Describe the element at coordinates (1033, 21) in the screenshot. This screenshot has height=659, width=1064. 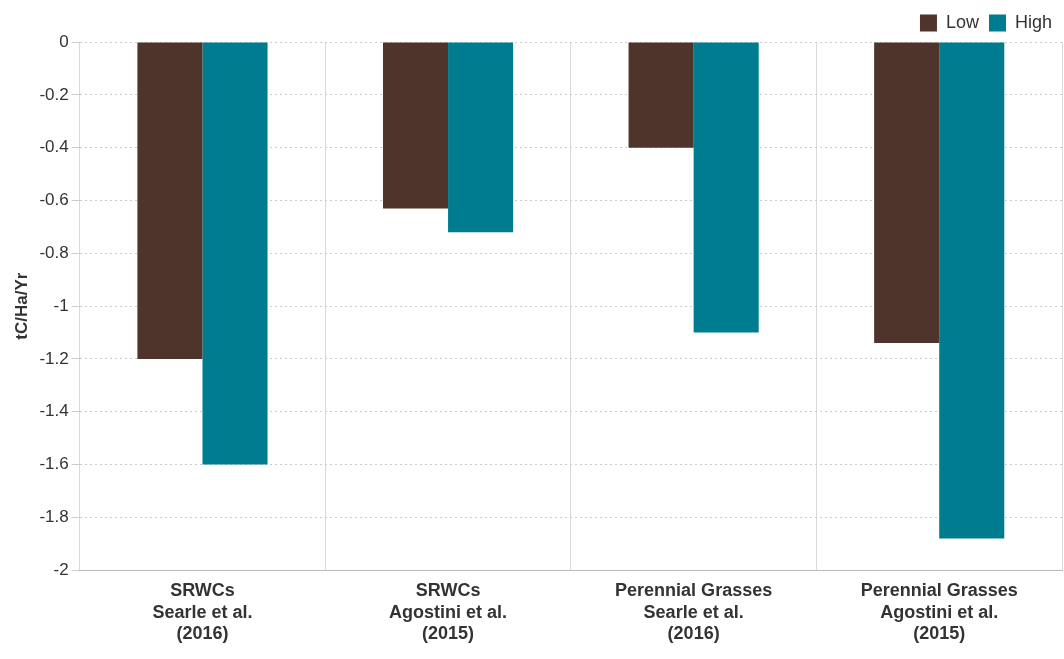
I see `legend-label: High` at that location.